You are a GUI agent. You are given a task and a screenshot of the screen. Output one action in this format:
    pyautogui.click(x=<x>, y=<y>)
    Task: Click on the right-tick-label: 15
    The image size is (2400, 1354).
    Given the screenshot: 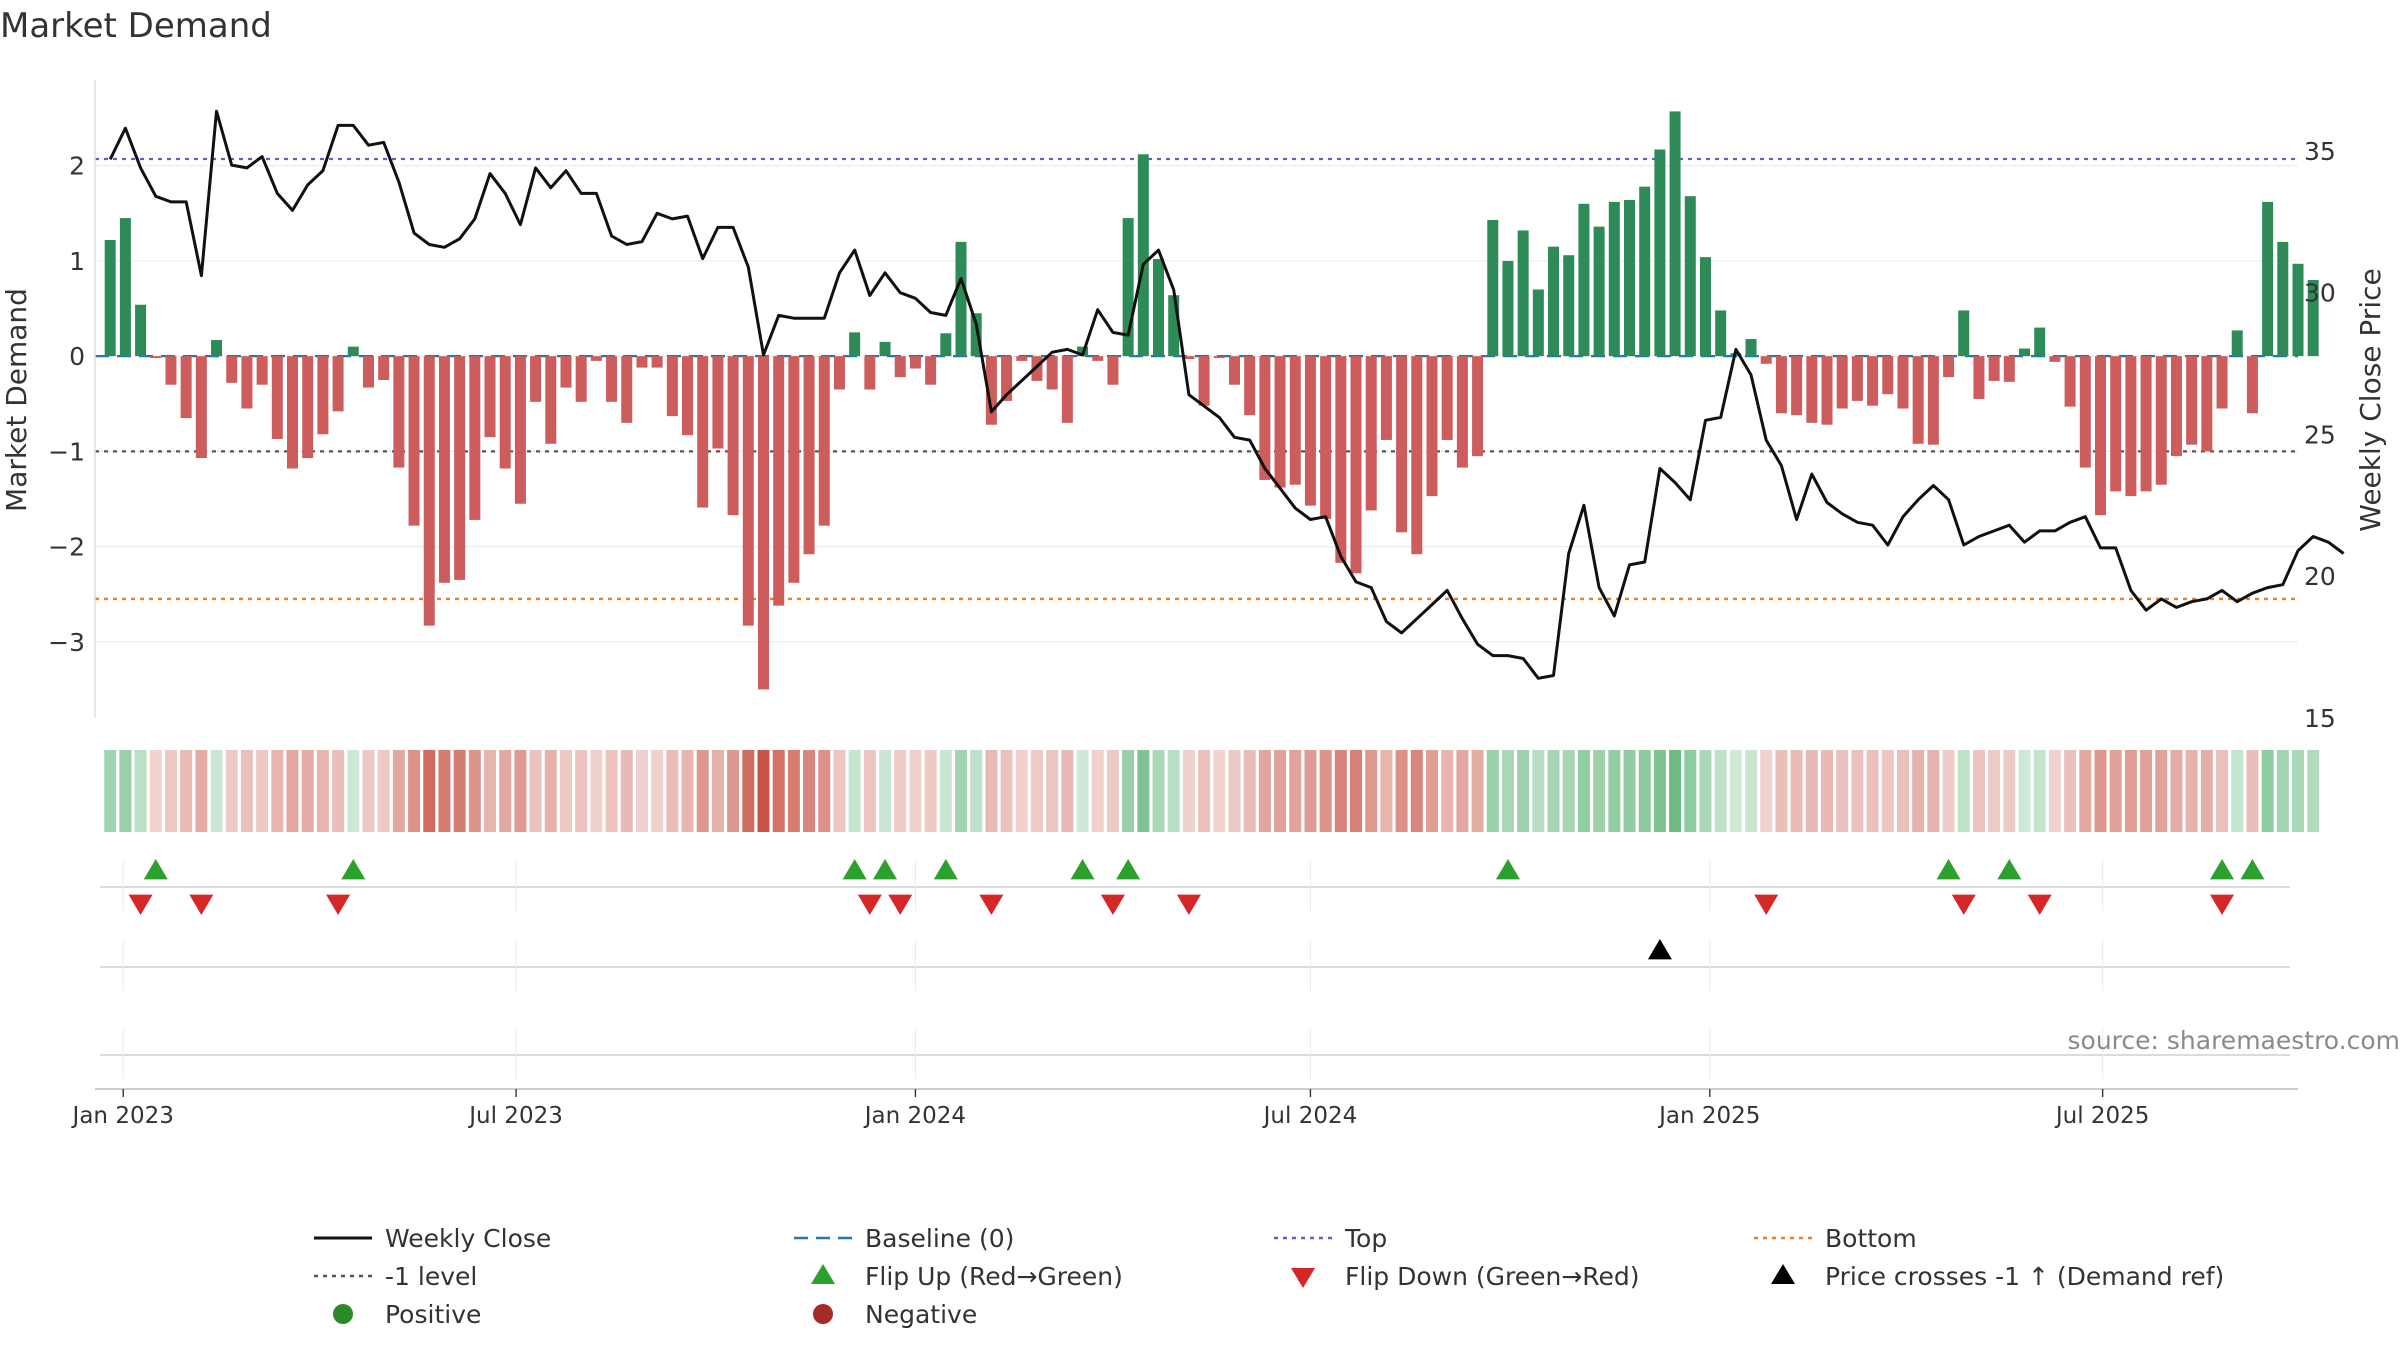 What is the action you would take?
    pyautogui.click(x=2320, y=718)
    